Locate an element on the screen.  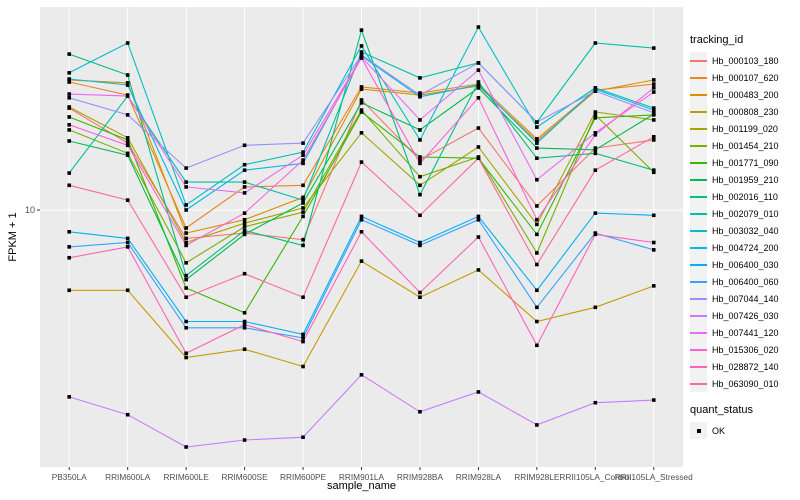
legend-entry-label: Hb_001959_210 is located at coordinates (745, 179).